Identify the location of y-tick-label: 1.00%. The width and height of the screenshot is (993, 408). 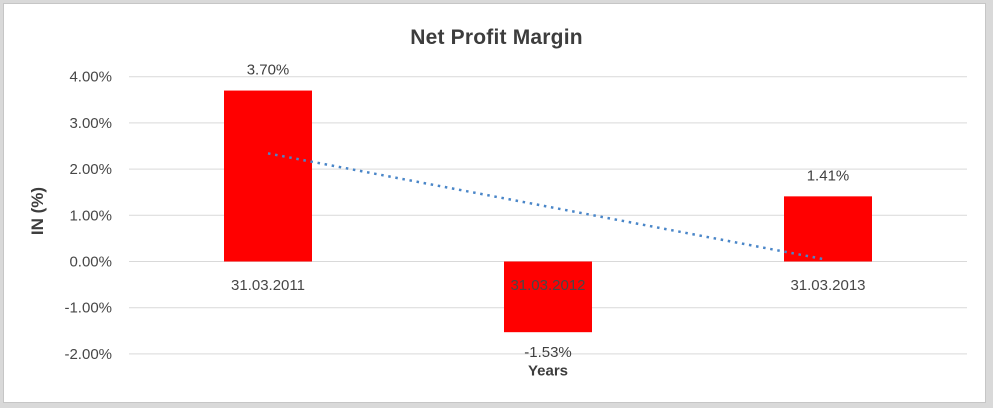
(90, 215).